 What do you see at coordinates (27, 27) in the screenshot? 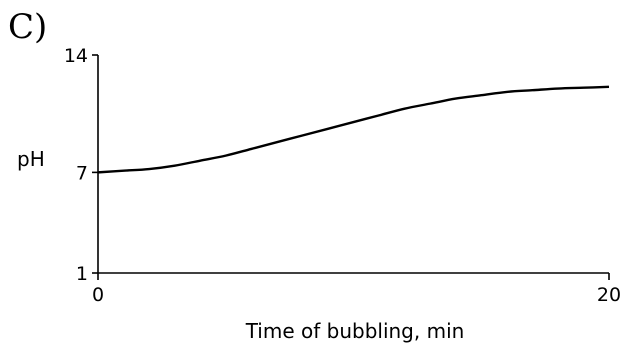
I see `panel-label: C)` at bounding box center [27, 27].